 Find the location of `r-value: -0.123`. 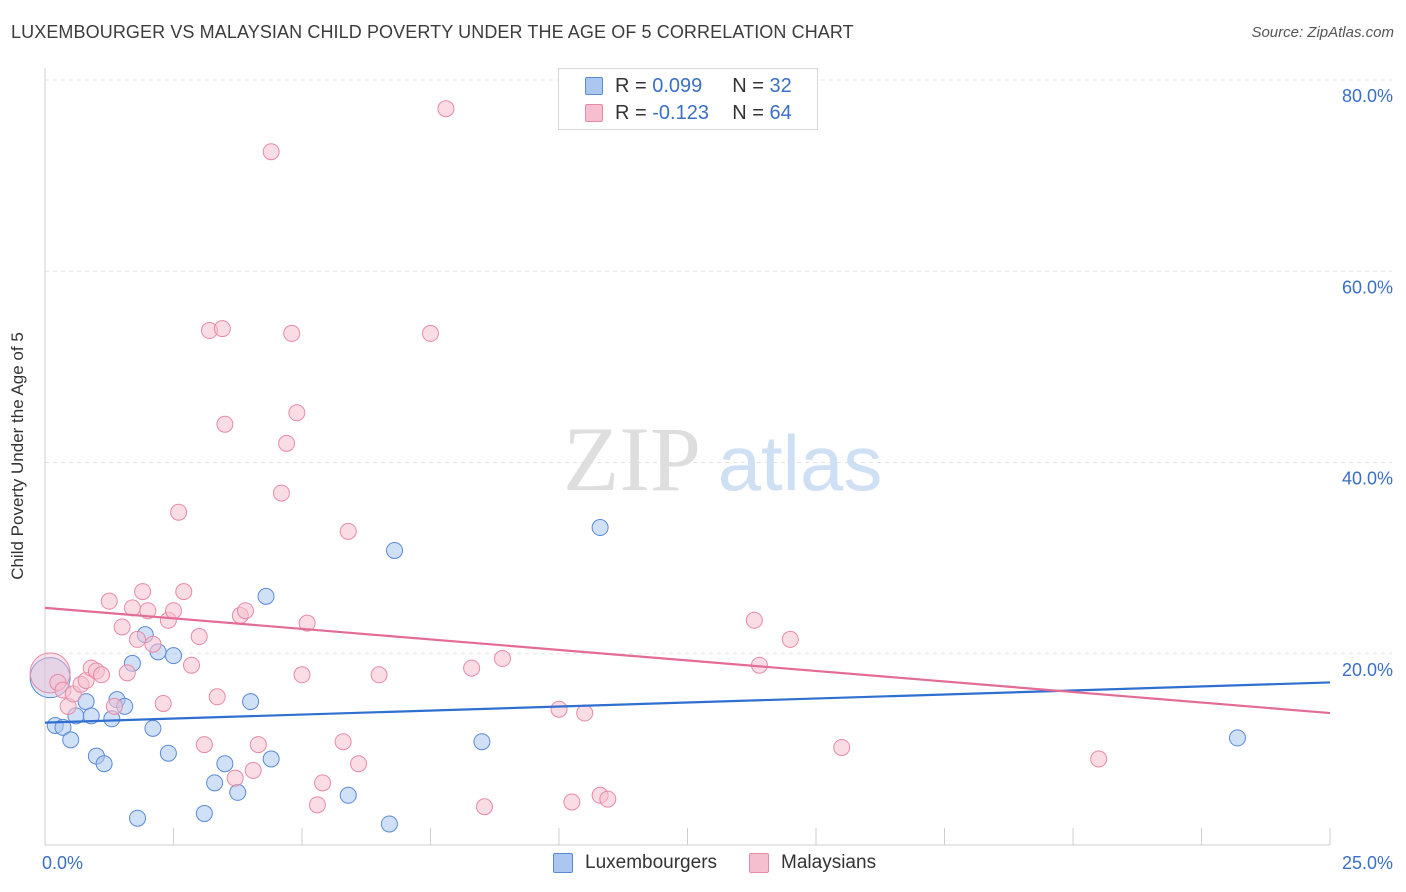

r-value: -0.123 is located at coordinates (680, 112).